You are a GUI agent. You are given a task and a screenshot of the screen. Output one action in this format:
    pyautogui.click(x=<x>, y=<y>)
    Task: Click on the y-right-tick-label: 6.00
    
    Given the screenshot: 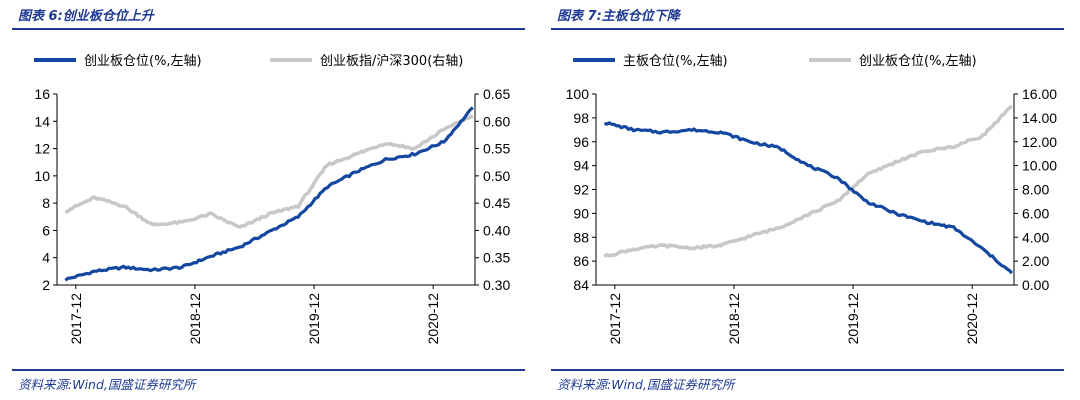 What is the action you would take?
    pyautogui.click(x=1035, y=213)
    